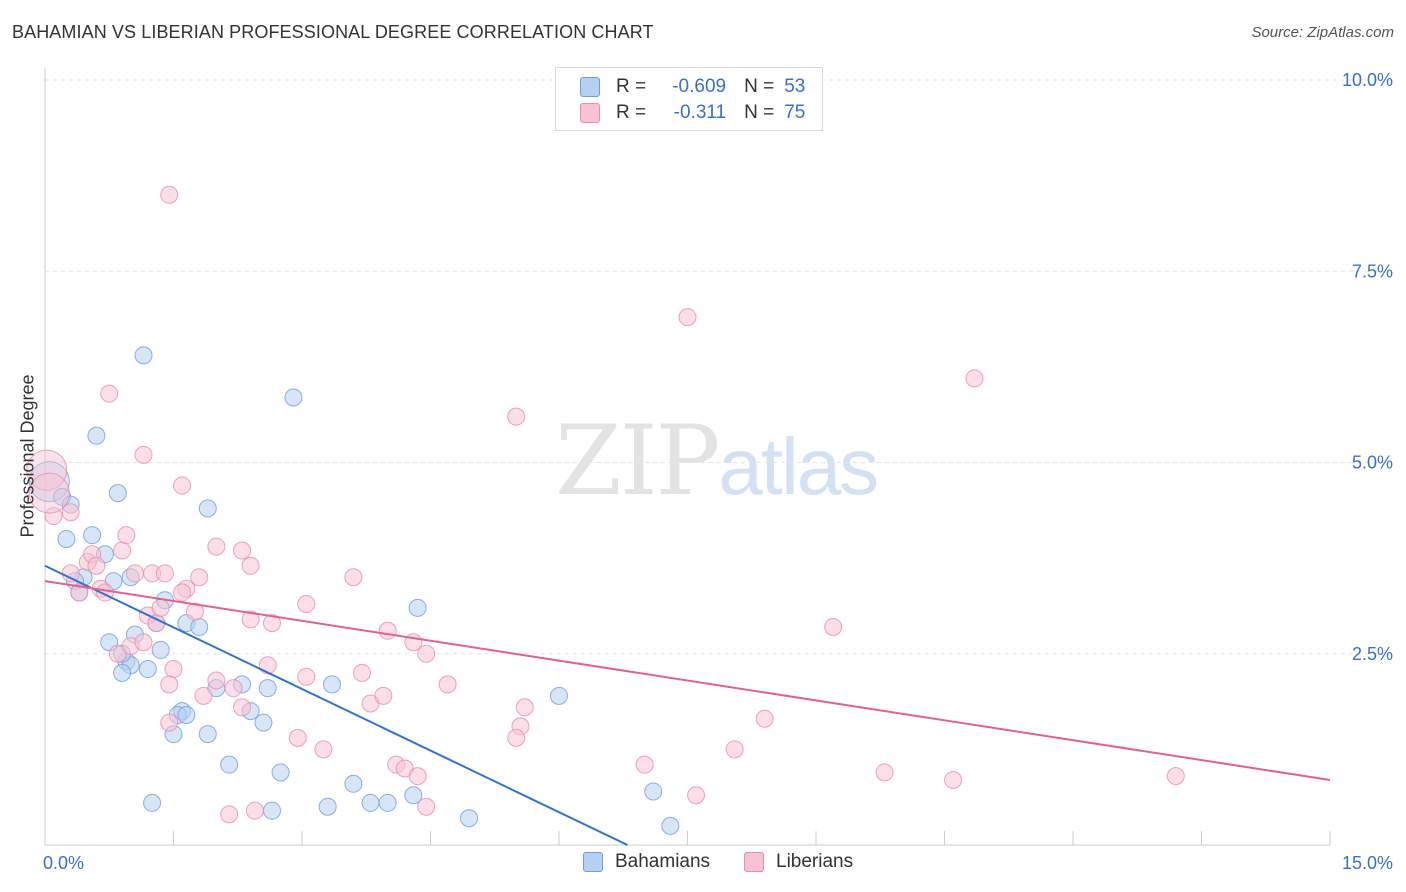 This screenshot has height=892, width=1406. What do you see at coordinates (1322, 32) in the screenshot?
I see `source-label: Source: ZipAtlas.com` at bounding box center [1322, 32].